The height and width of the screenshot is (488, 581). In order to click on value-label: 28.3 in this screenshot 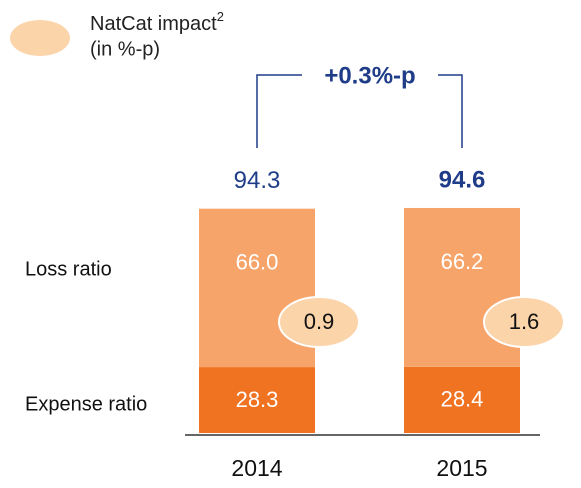, I will do `click(257, 399)`.